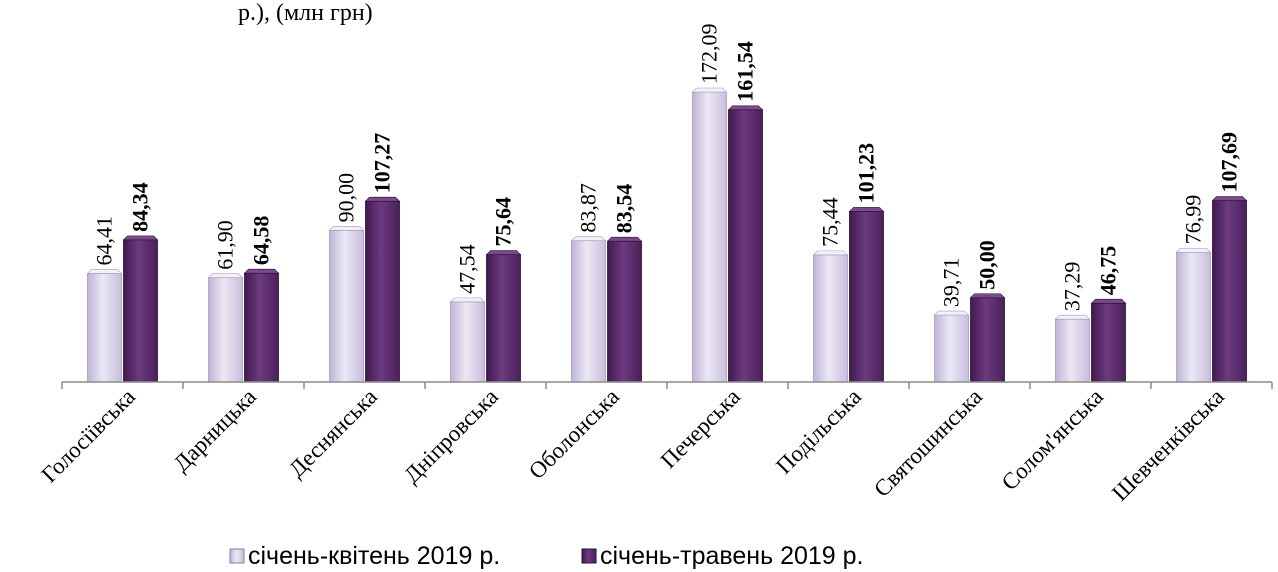 The width and height of the screenshot is (1278, 572). I want to click on value-label-jan-may: 161,54, so click(745, 71).